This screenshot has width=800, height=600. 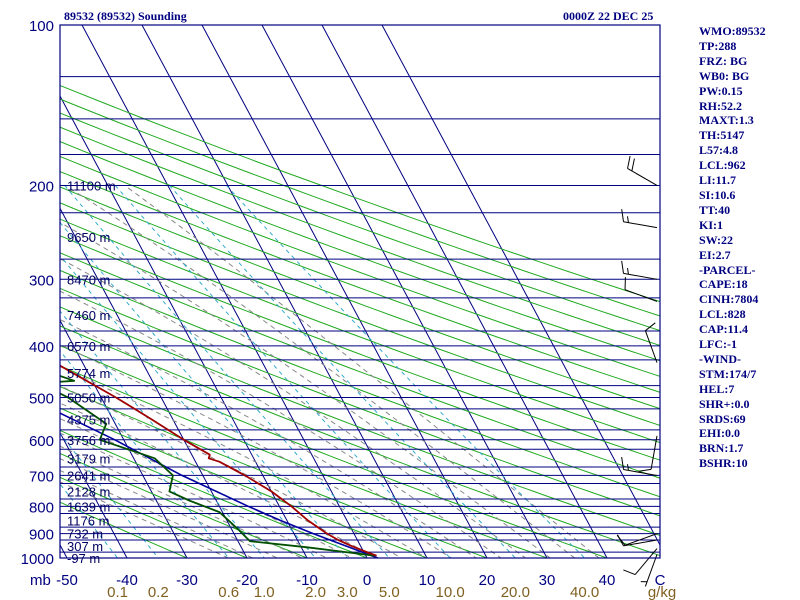 I want to click on height-label: -97 m, so click(x=83, y=558).